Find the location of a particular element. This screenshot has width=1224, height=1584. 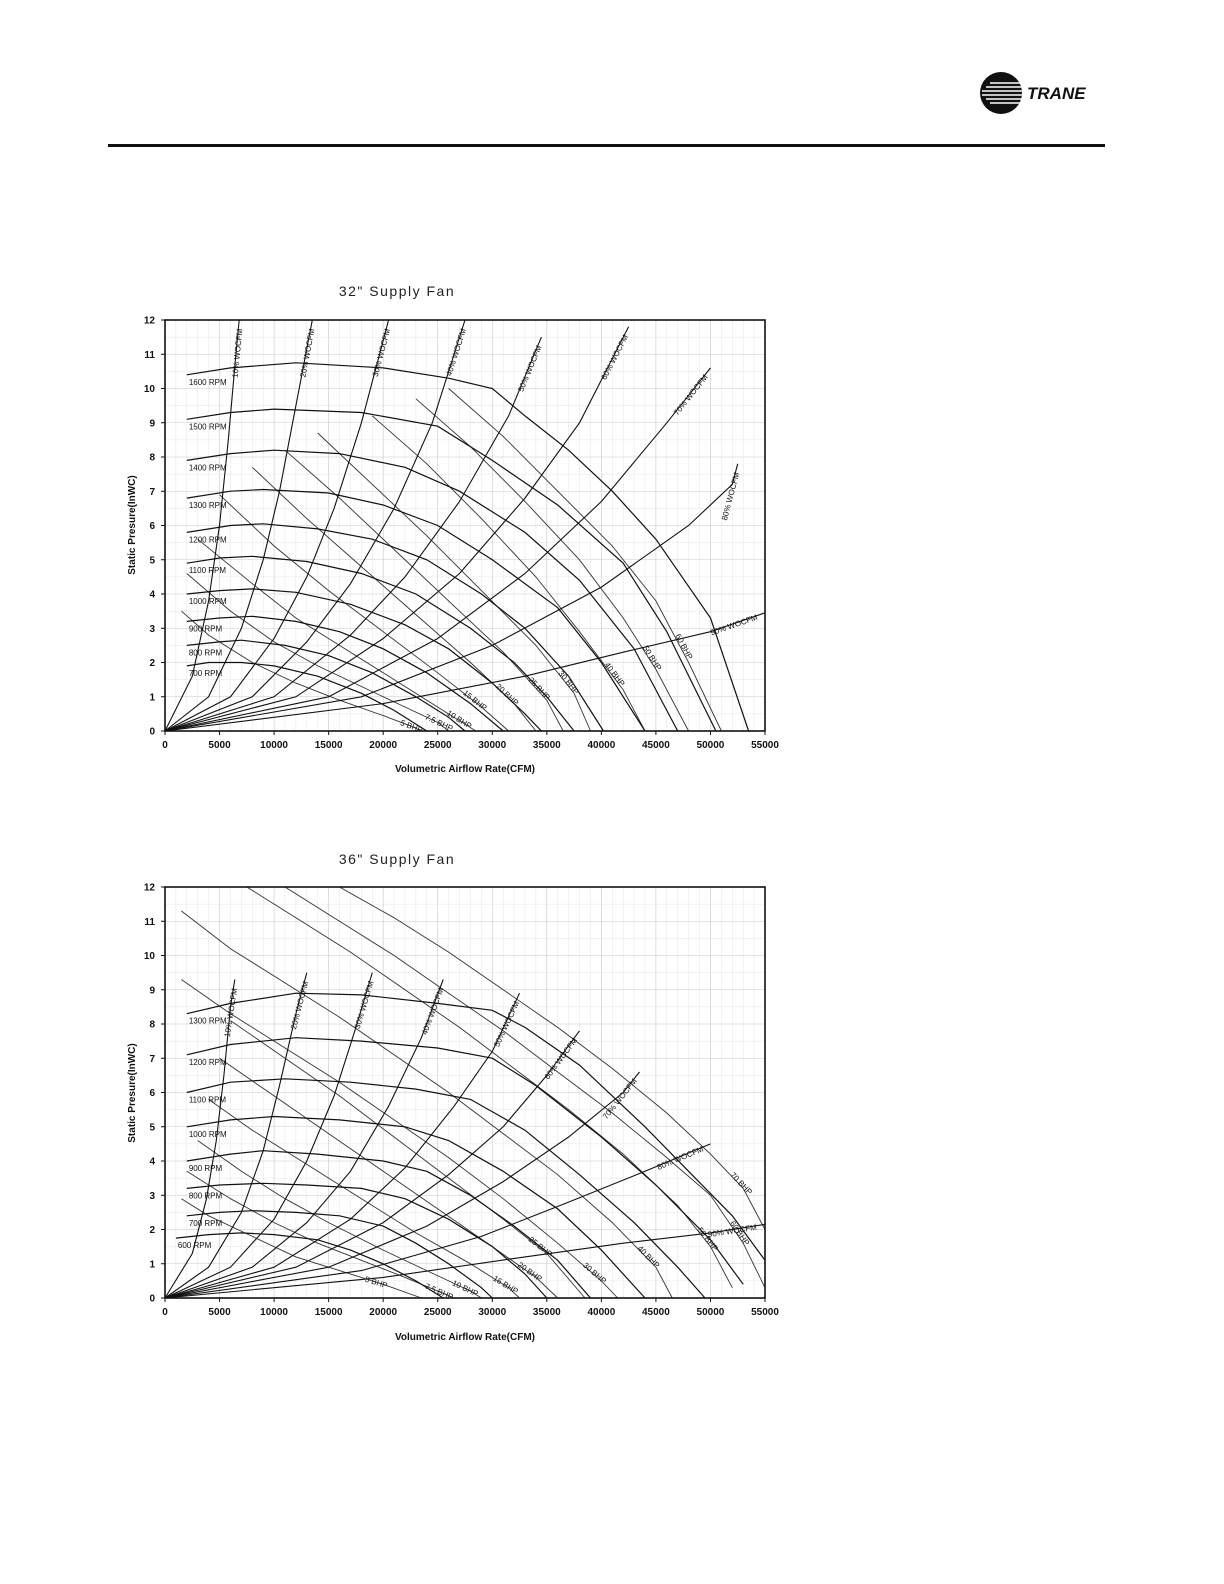

x-tick-label: 5000 is located at coordinates (219, 745).